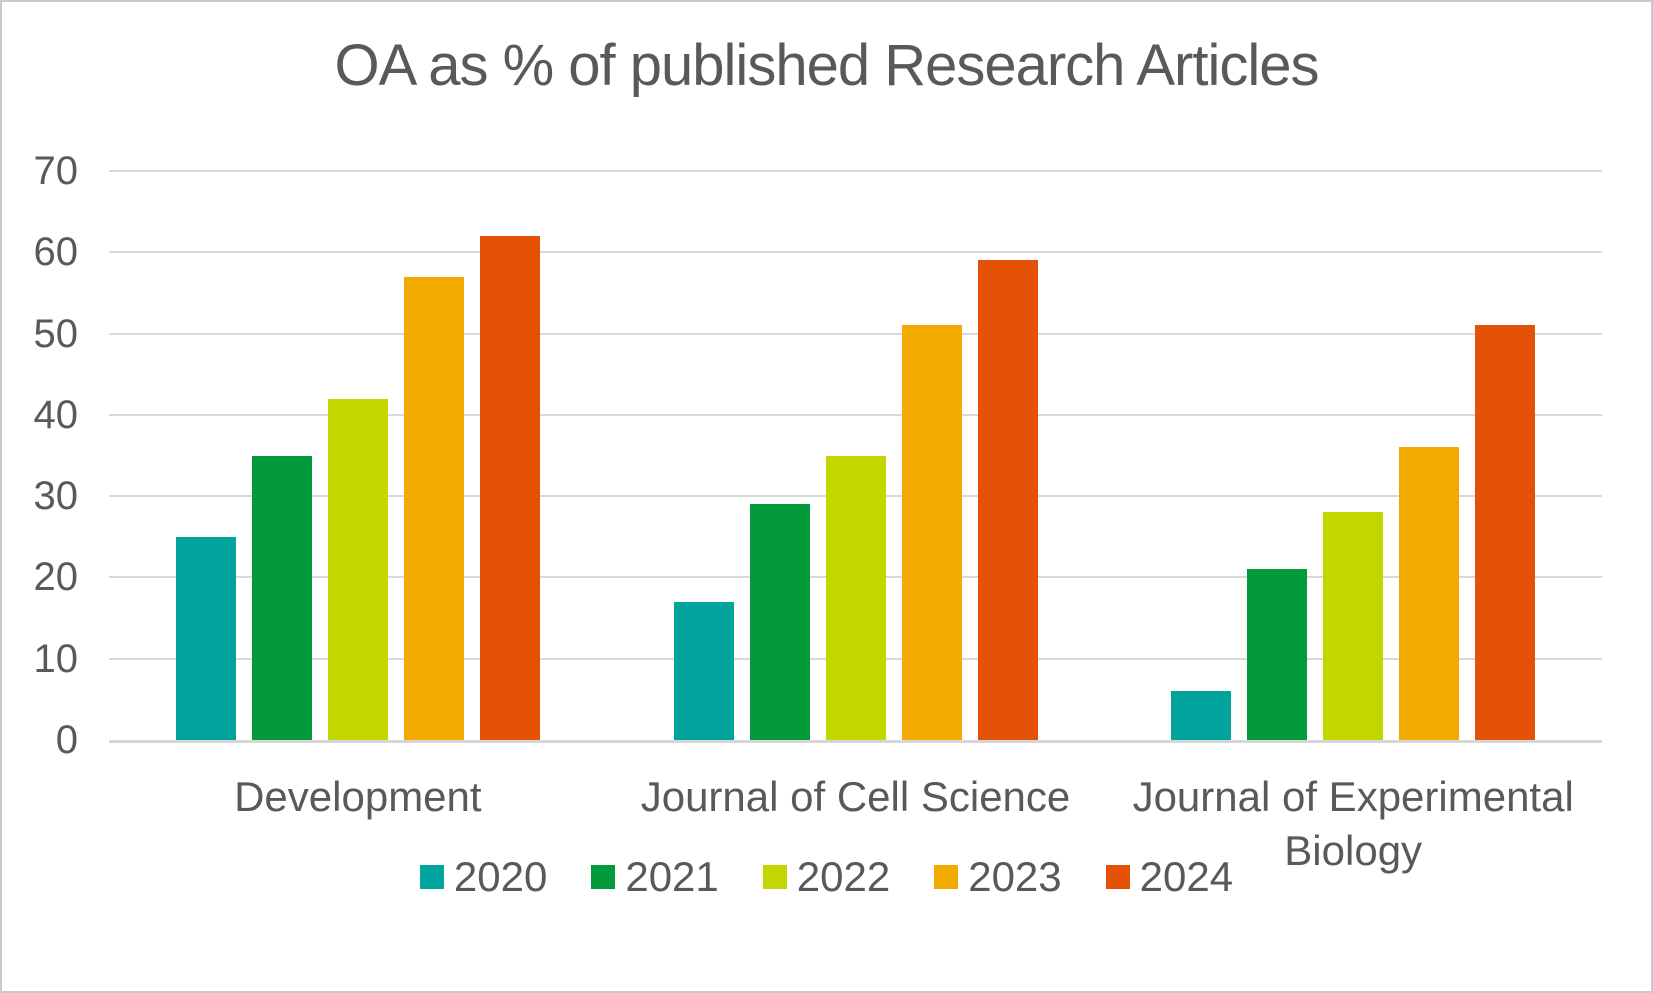 Image resolution: width=1653 pixels, height=993 pixels. I want to click on bar-2020-journal-of-experimental-biology, so click(1201, 715).